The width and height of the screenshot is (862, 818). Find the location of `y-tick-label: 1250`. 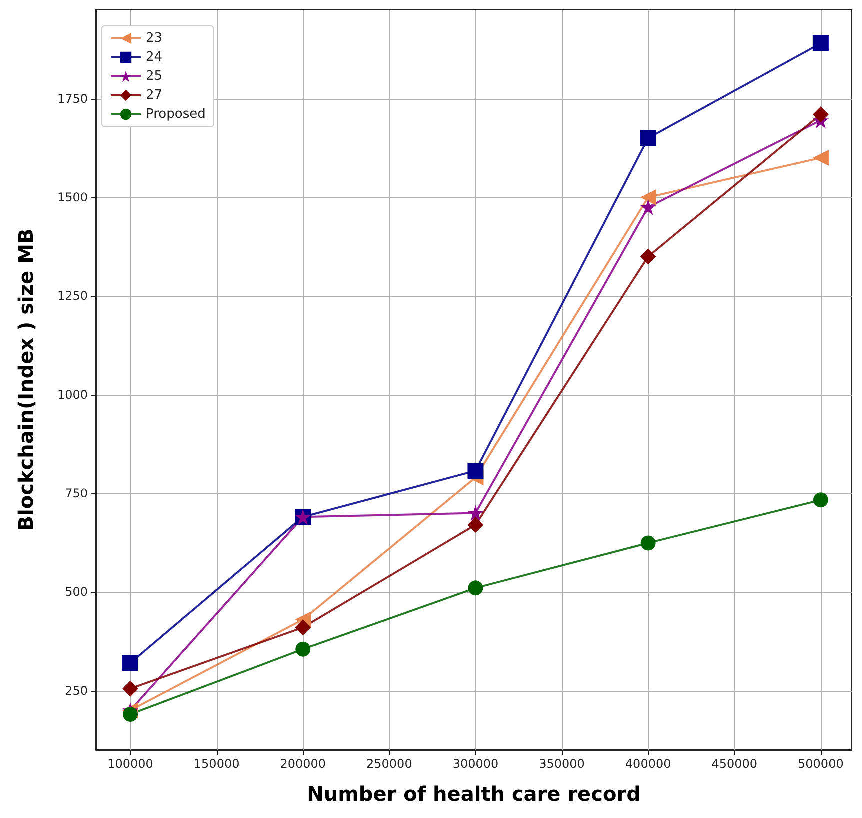

y-tick-label: 1250 is located at coordinates (72, 296).